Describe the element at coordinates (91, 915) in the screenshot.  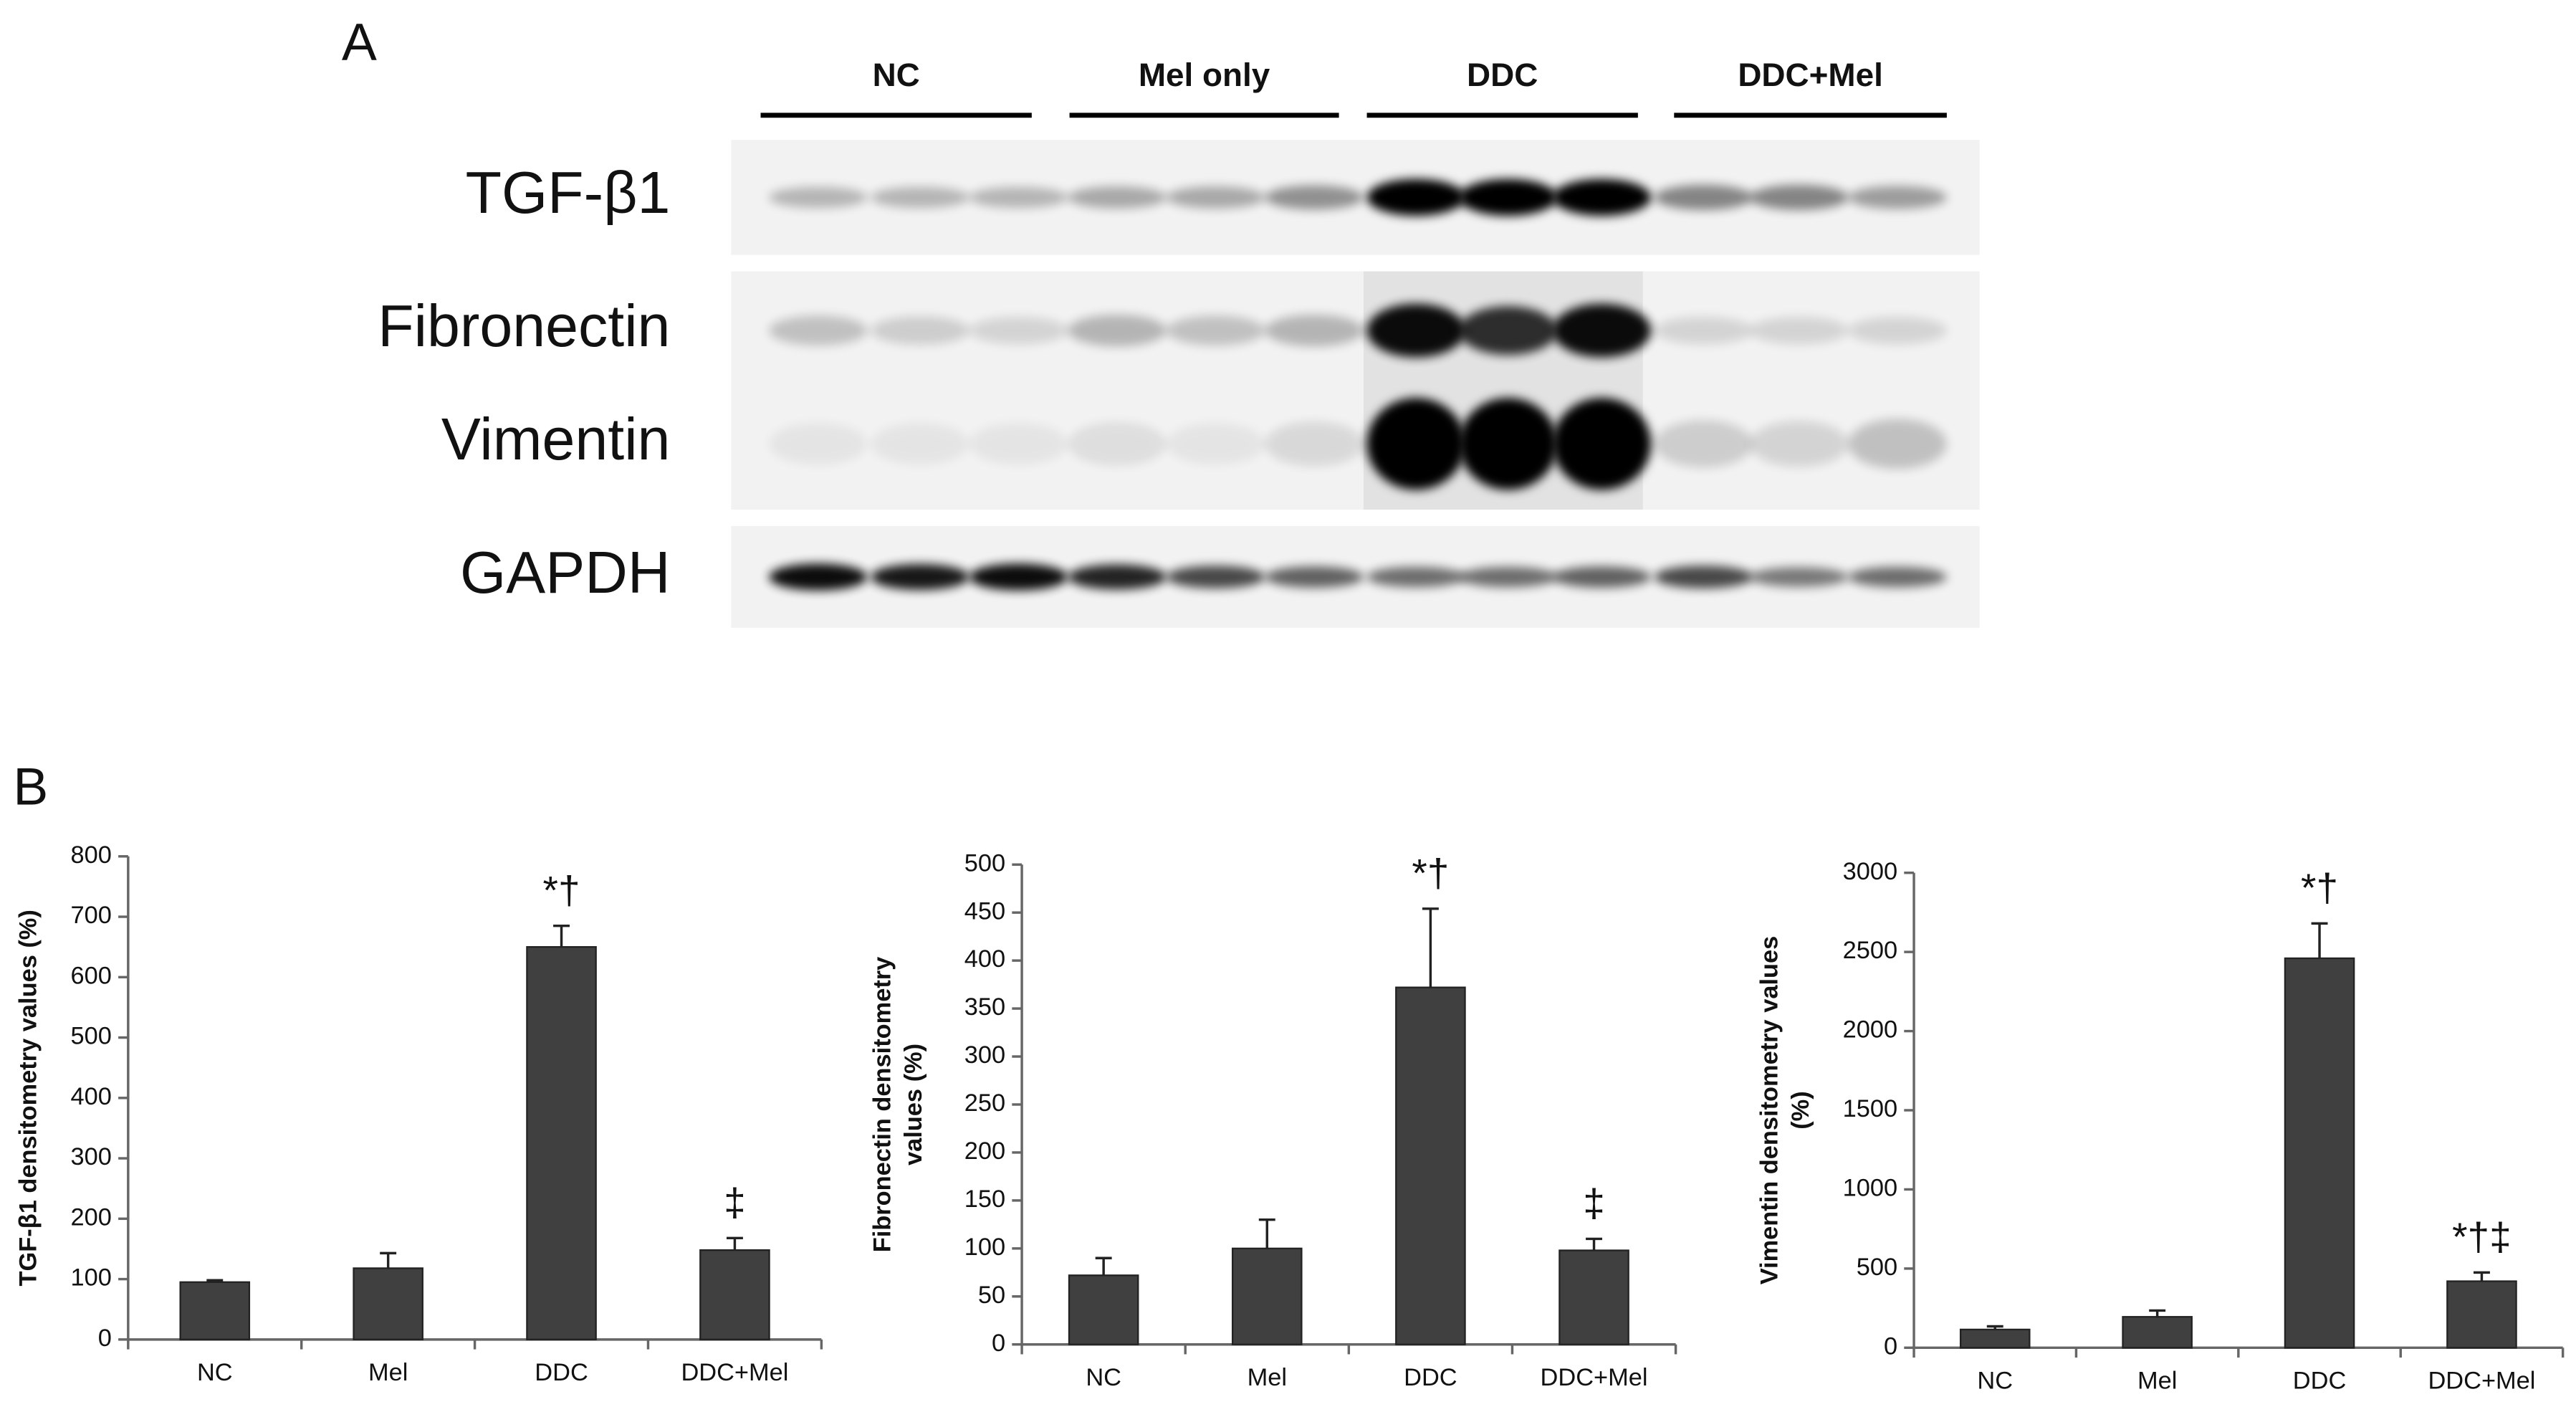
I see `y-tick-label: 700` at that location.